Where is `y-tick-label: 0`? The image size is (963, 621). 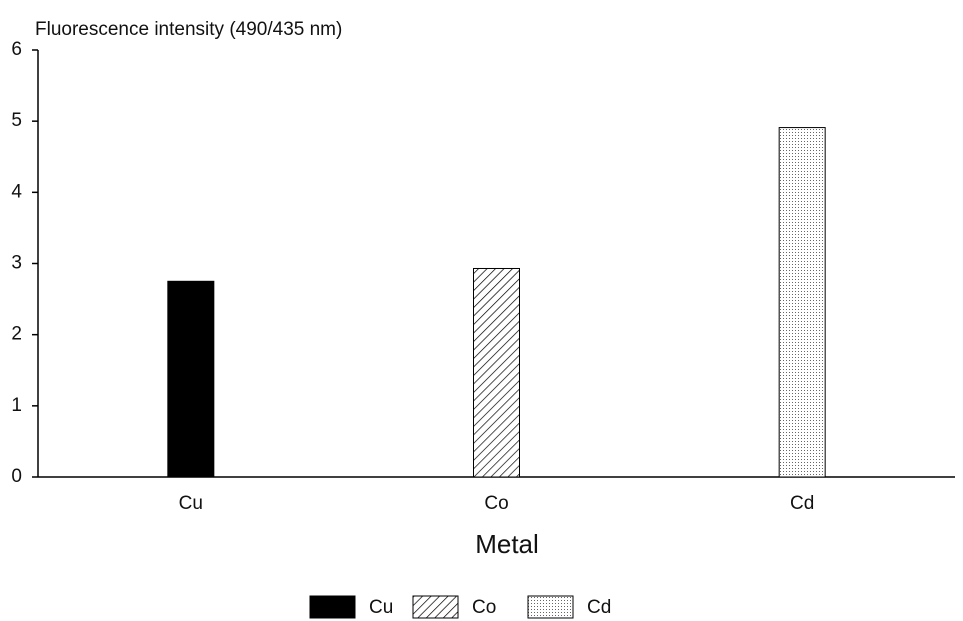
y-tick-label: 0 is located at coordinates (16, 476).